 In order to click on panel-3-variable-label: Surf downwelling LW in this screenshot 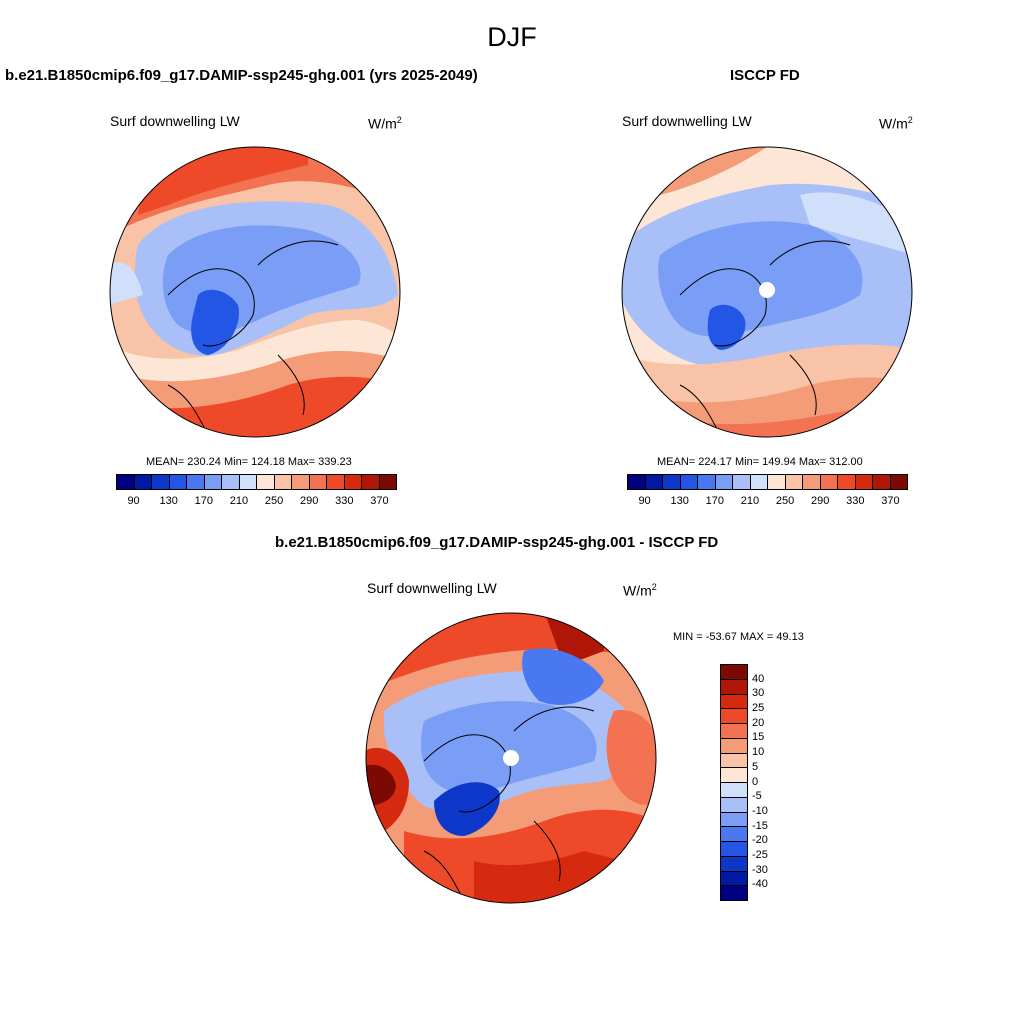, I will do `click(432, 588)`.